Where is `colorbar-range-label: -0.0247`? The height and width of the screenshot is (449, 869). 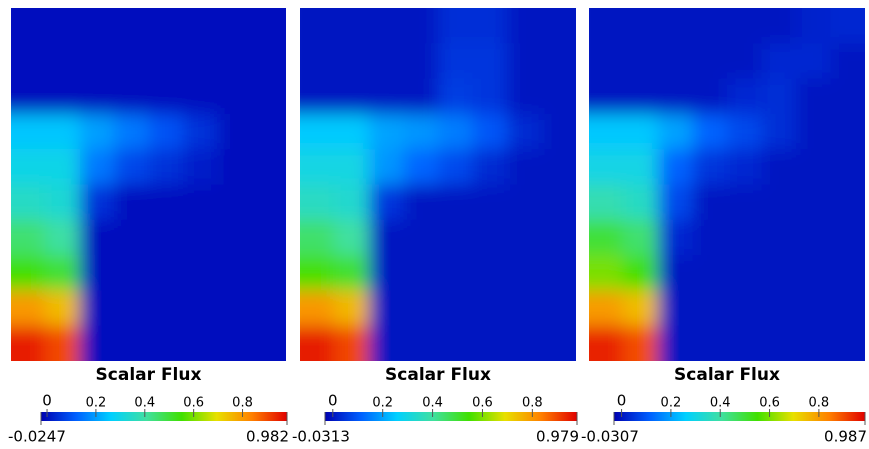
colorbar-range-label: -0.0247 is located at coordinates (37, 437).